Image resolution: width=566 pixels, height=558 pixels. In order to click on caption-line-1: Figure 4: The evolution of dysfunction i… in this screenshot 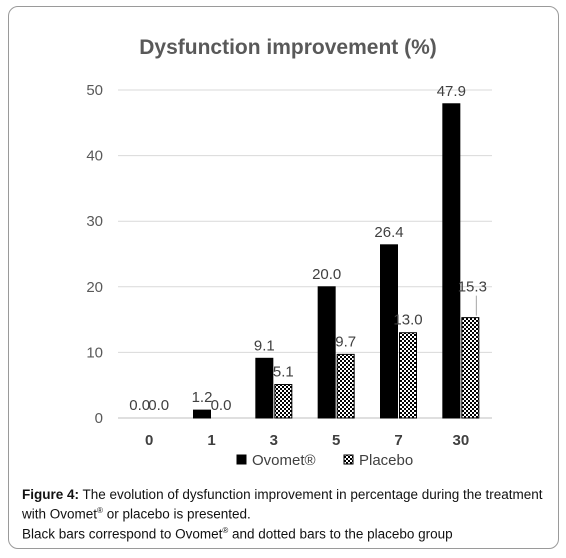, I will do `click(287, 505)`.